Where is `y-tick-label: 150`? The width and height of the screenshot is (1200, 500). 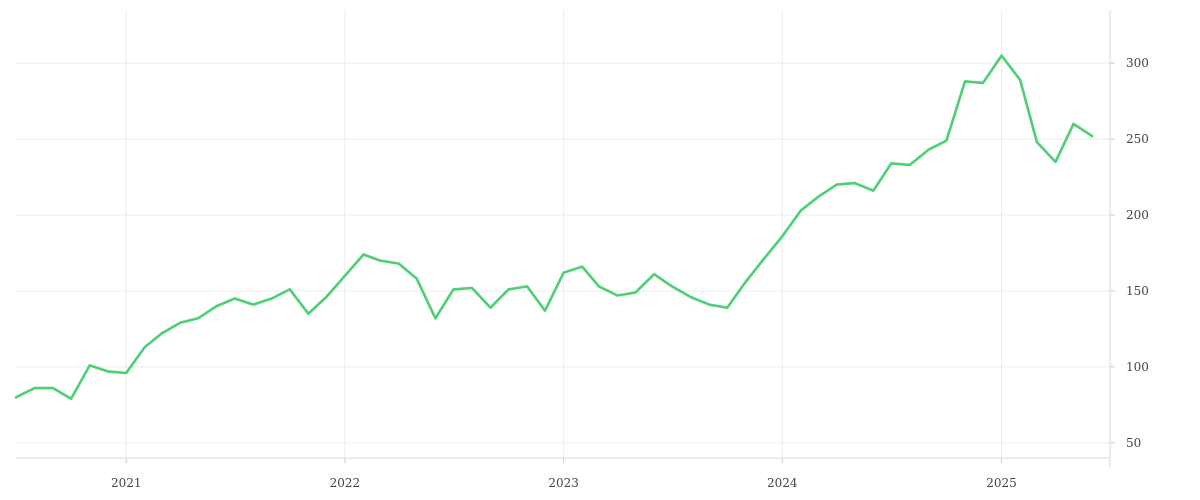
y-tick-label: 150 is located at coordinates (1137, 291).